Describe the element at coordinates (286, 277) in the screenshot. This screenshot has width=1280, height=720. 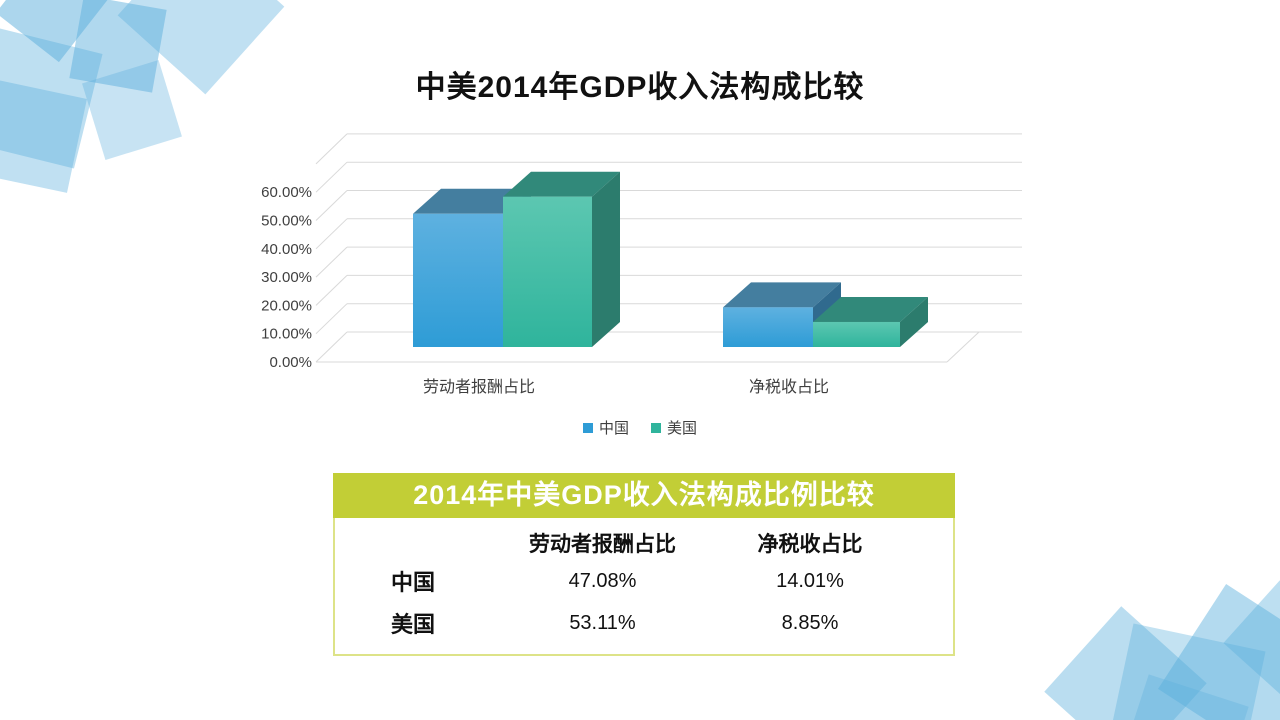
I see `y-axis-tick-label: 30.00%` at that location.